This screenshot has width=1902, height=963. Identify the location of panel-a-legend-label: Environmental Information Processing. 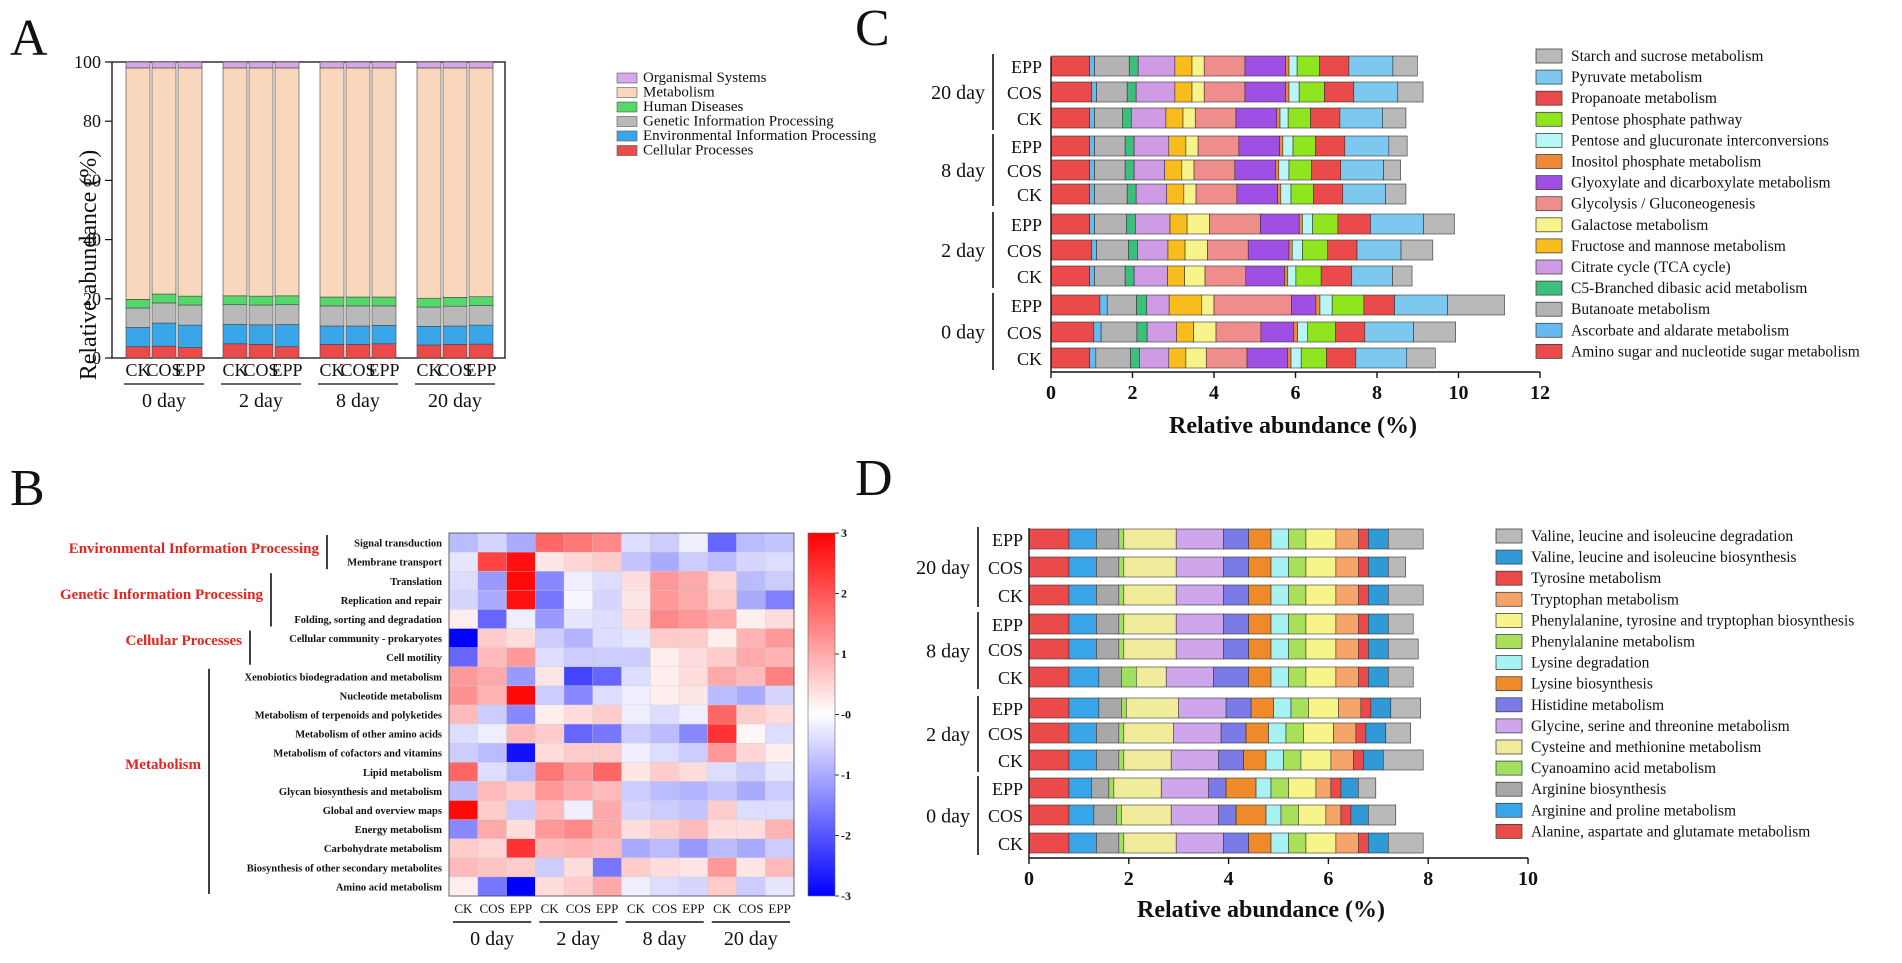
(760, 136).